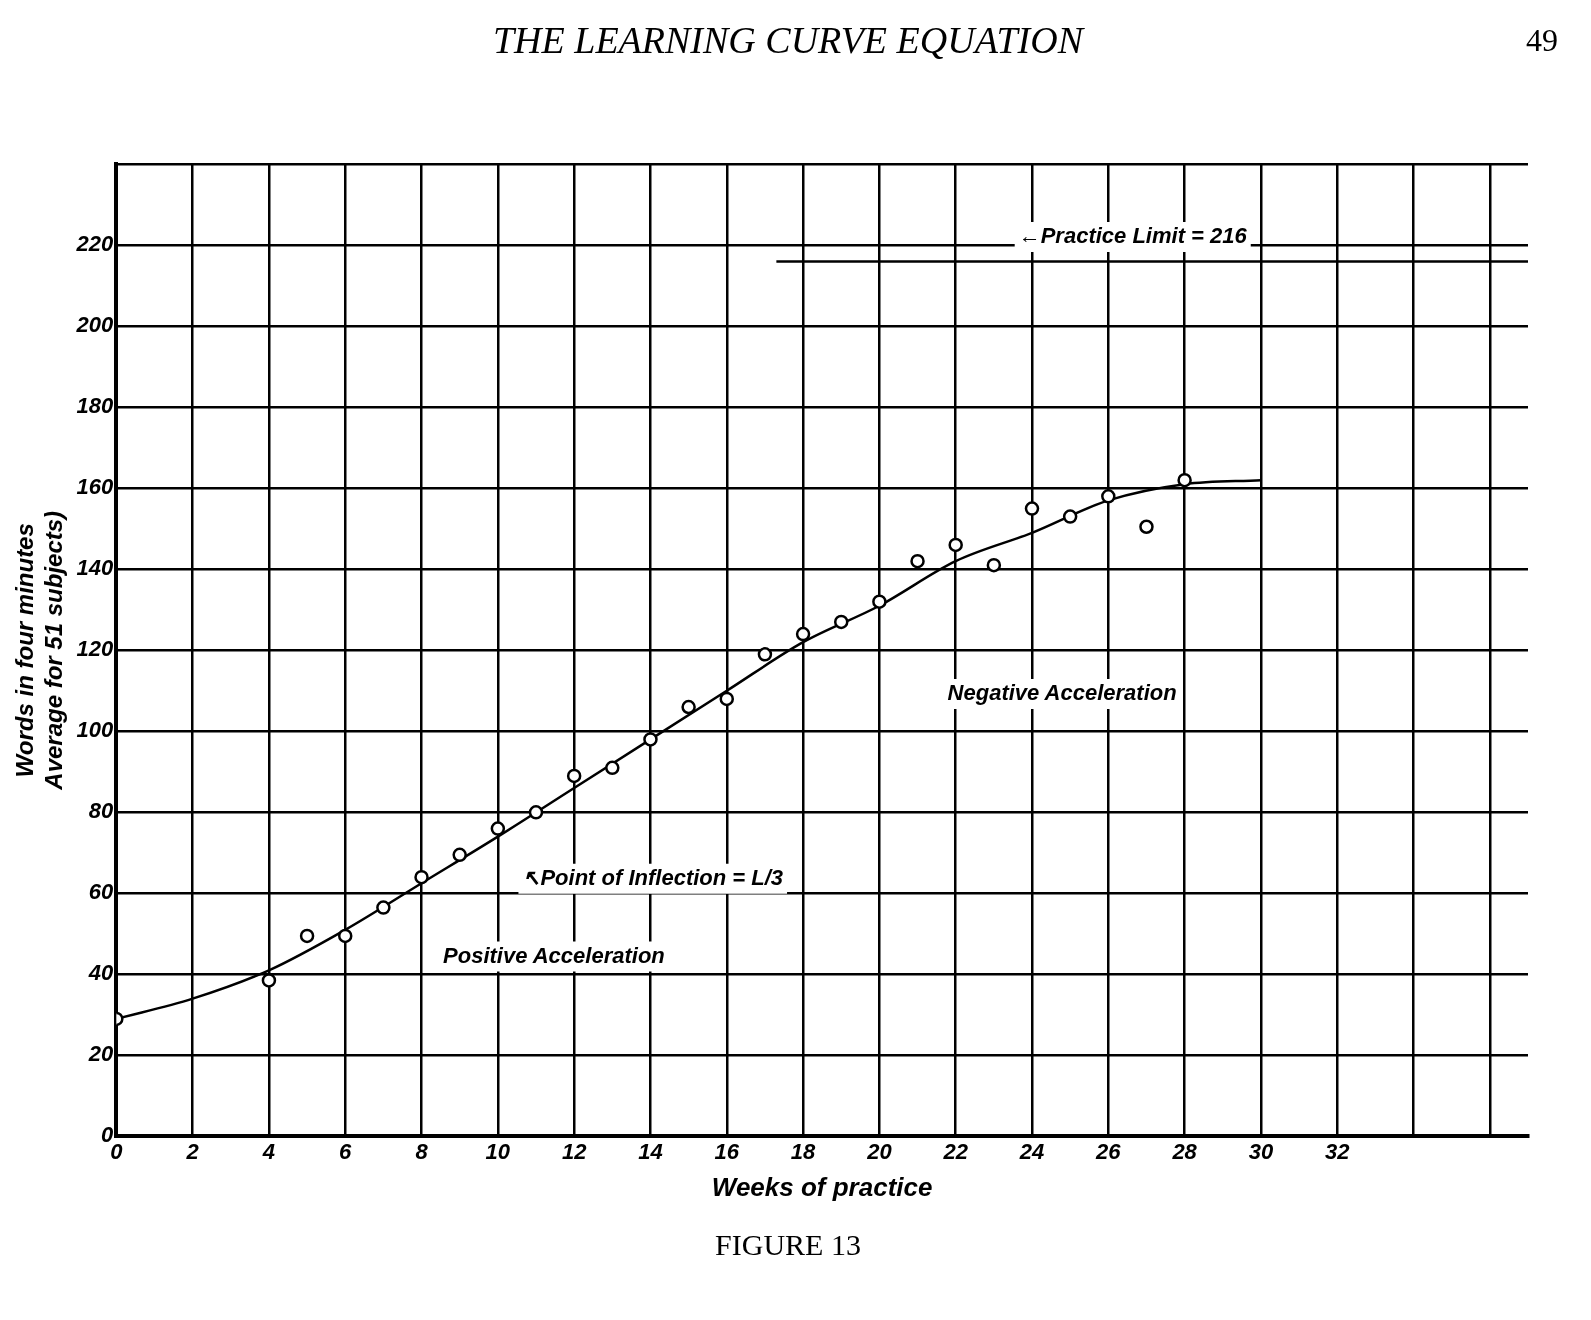  I want to click on x-tick-label: 24, so click(1031, 1151).